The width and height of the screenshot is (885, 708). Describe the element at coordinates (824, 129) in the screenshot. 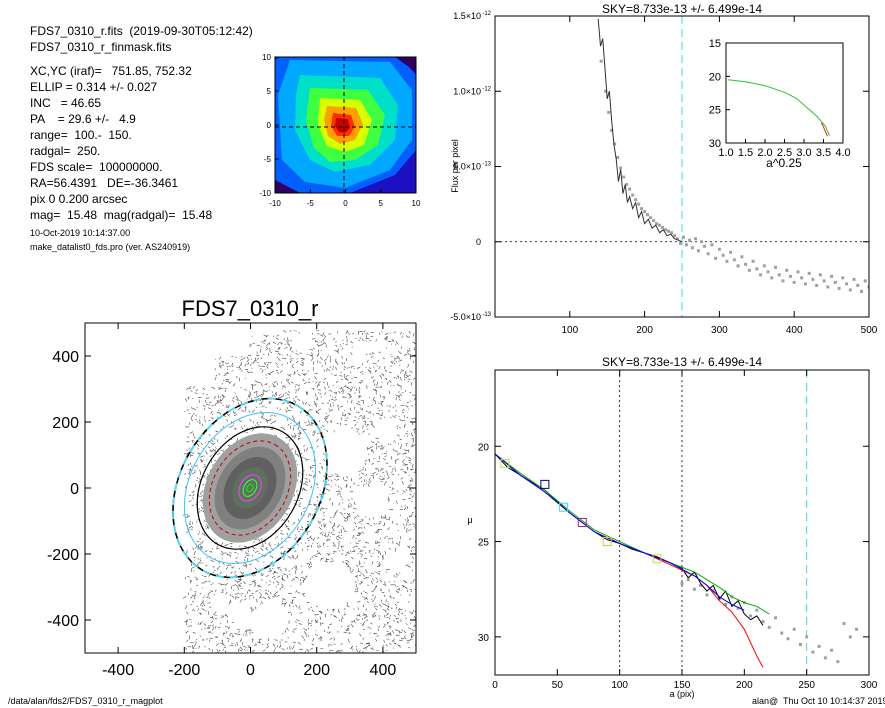

I see `inset-series-line` at that location.